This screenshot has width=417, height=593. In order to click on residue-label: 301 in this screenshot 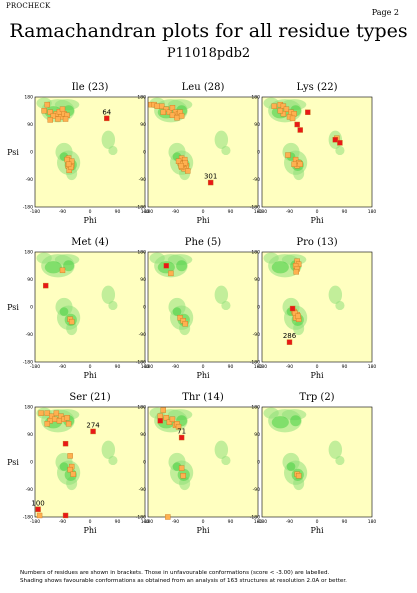, I will do `click(210, 177)`.